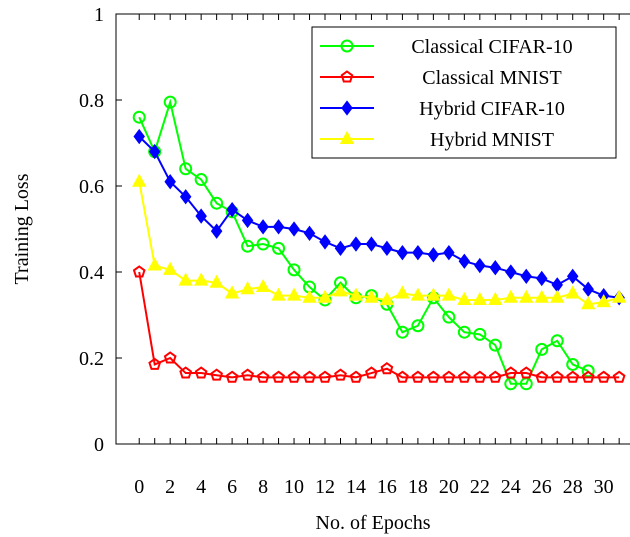 This screenshot has width=630, height=537. Describe the element at coordinates (542, 487) in the screenshot. I see `x-tick-label: 26` at that location.